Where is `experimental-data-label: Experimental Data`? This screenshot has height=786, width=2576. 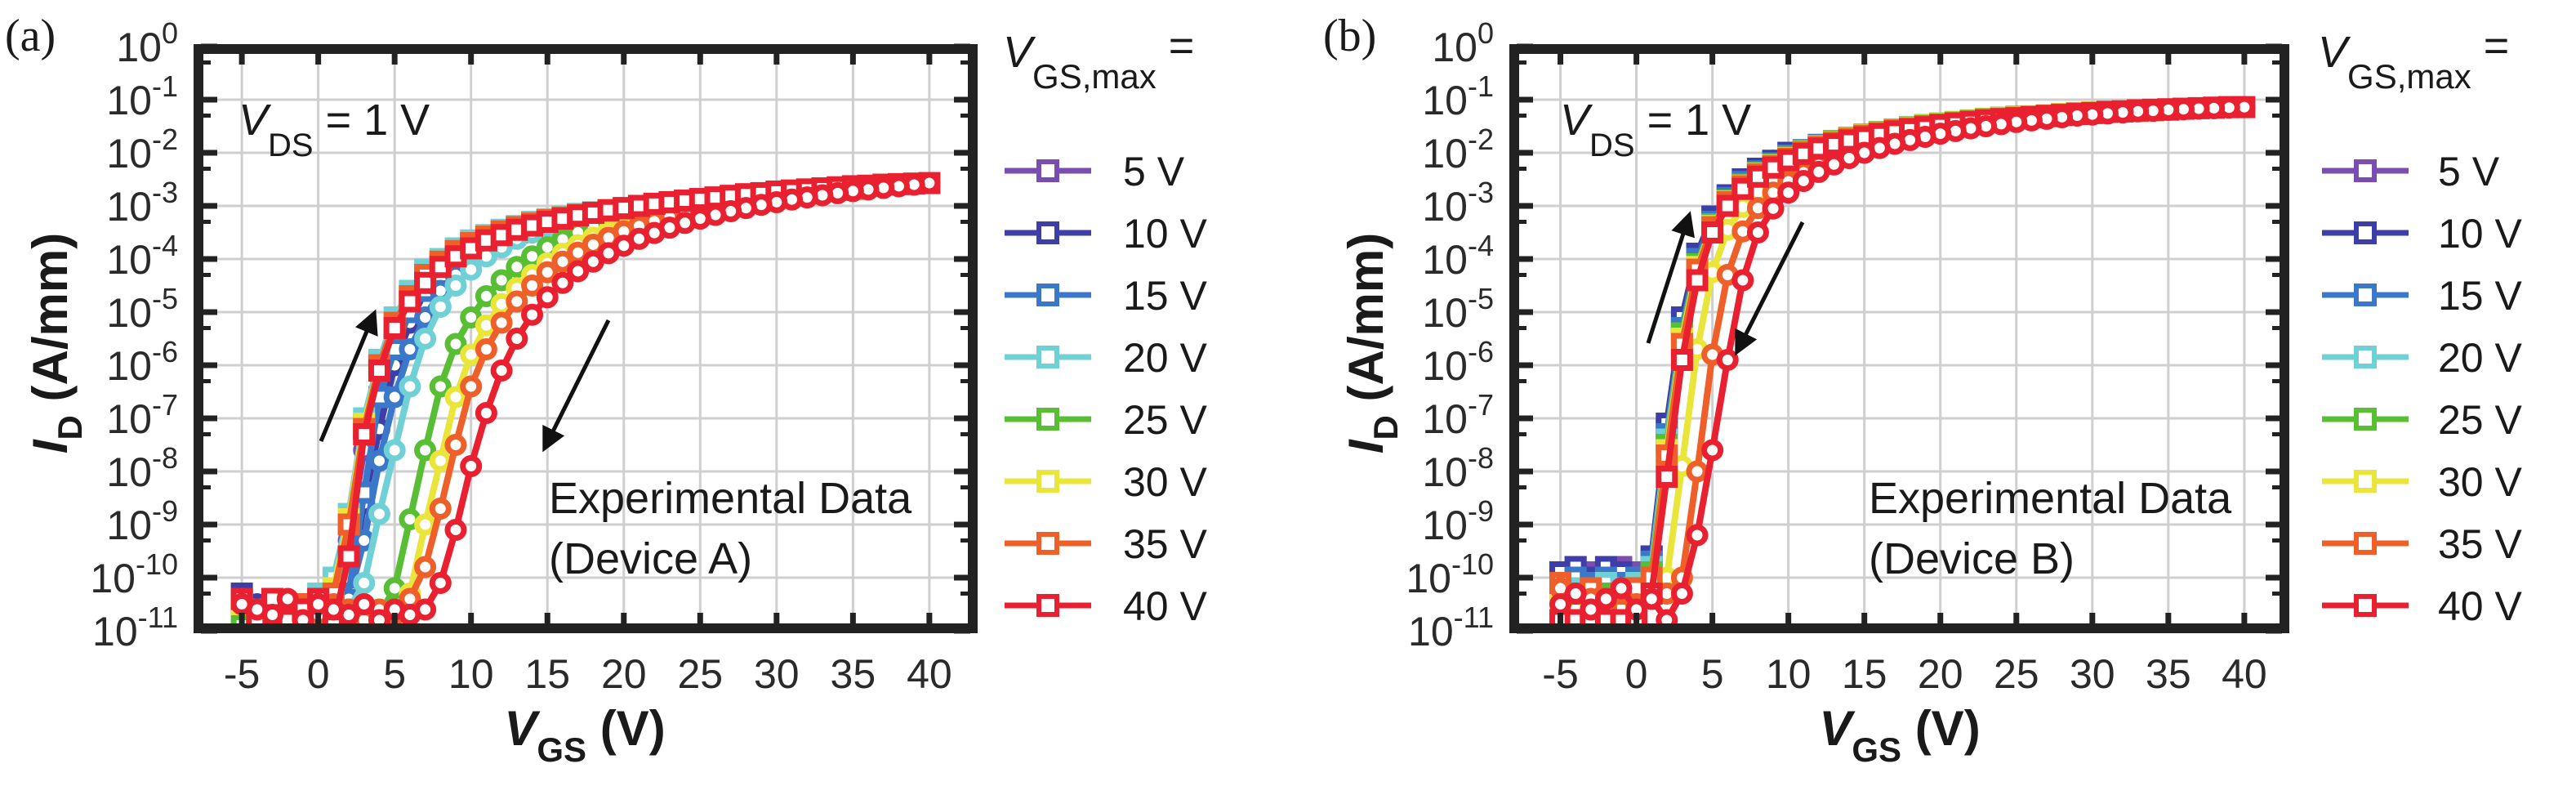 experimental-data-label: Experimental Data is located at coordinates (730, 499).